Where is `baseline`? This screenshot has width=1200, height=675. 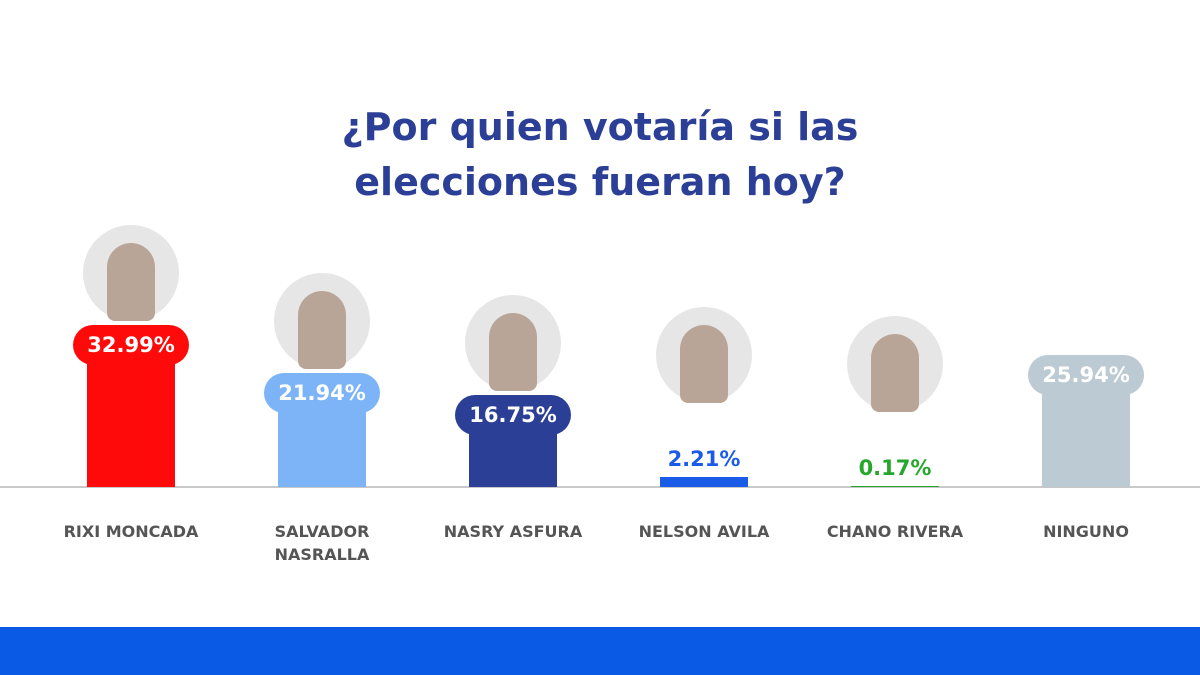 baseline is located at coordinates (600, 487).